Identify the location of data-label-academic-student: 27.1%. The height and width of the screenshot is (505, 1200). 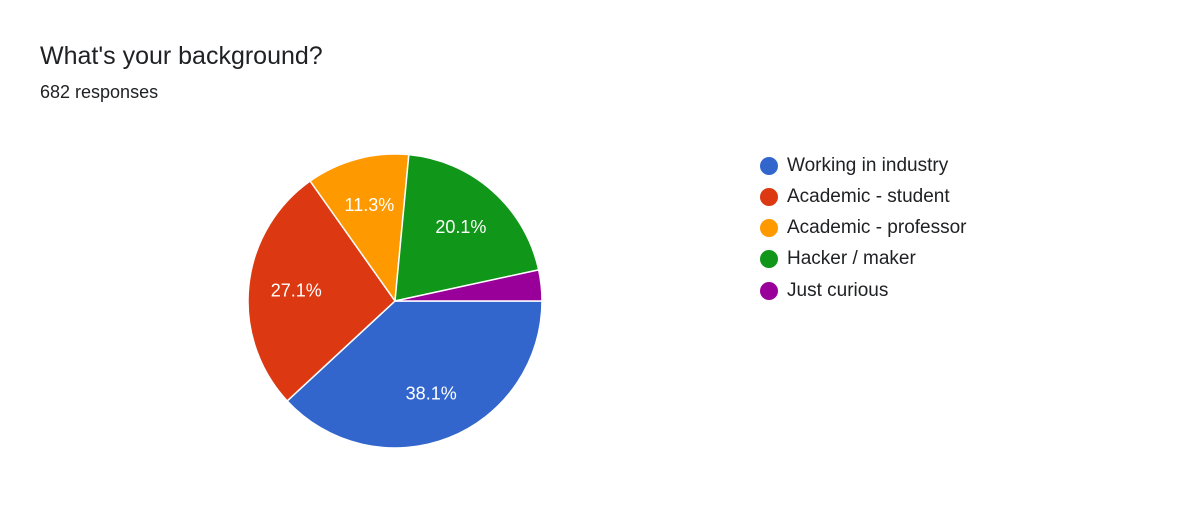
(296, 291).